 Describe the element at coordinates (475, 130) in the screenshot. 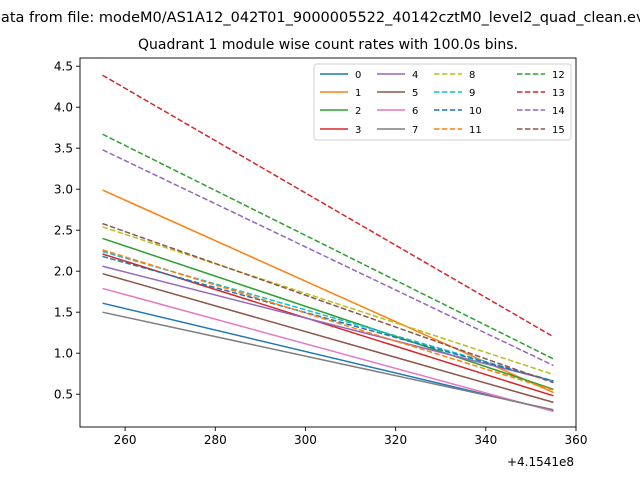

I see `legend-label-11: 11` at that location.